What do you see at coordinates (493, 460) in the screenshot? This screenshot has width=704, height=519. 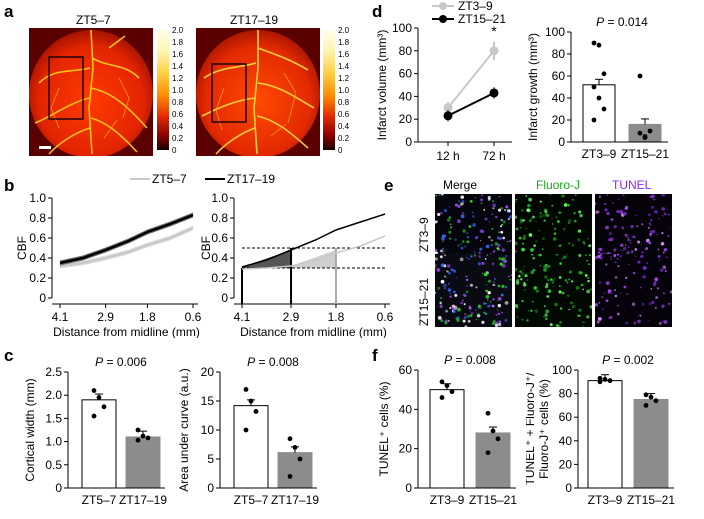 I see `bar-ZT15–21` at bounding box center [493, 460].